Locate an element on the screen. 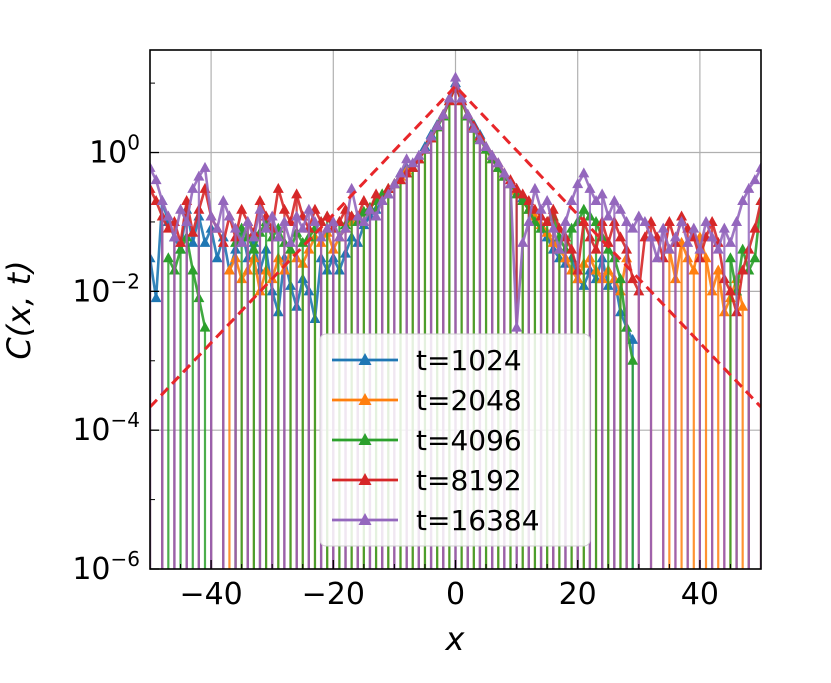 Image resolution: width=831 pixels, height=683 pixels. y-tick-label: 10⁻⁴ is located at coordinates (106, 428).